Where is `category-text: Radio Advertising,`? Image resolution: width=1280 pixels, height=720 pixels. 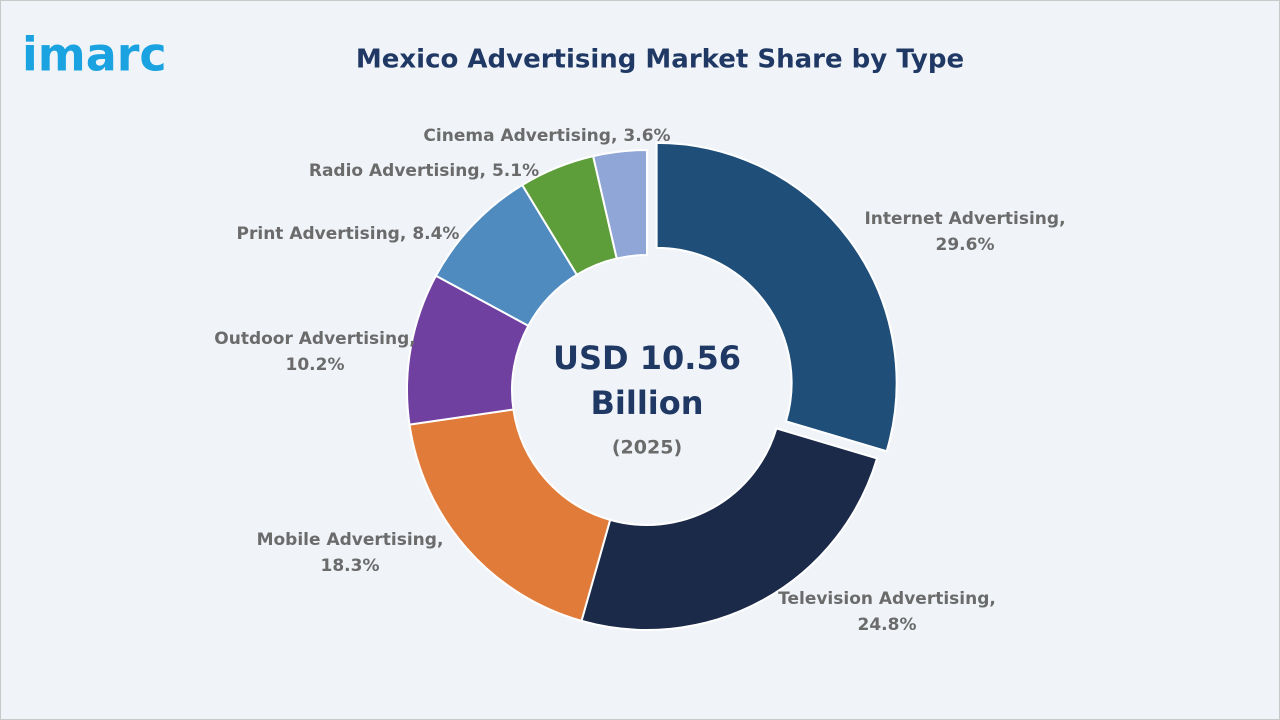 category-text: Radio Advertising, is located at coordinates (397, 171).